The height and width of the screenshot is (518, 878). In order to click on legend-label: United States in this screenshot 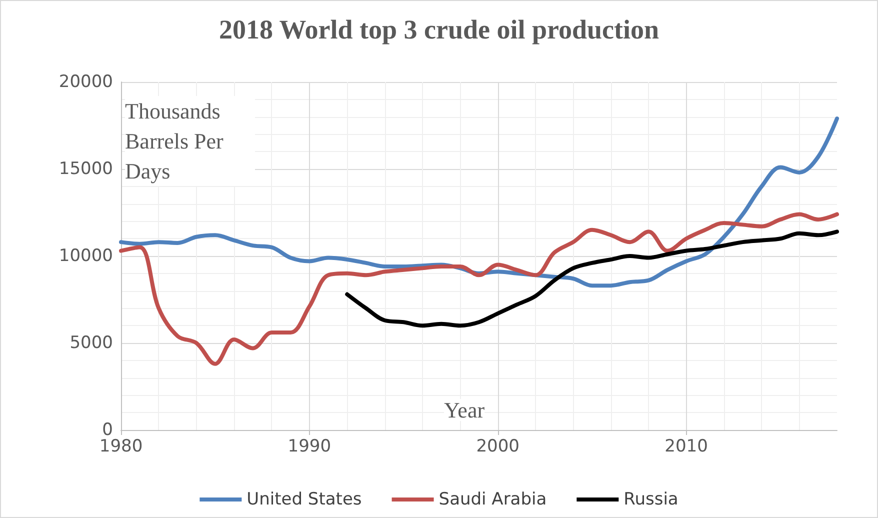, I will do `click(304, 500)`.